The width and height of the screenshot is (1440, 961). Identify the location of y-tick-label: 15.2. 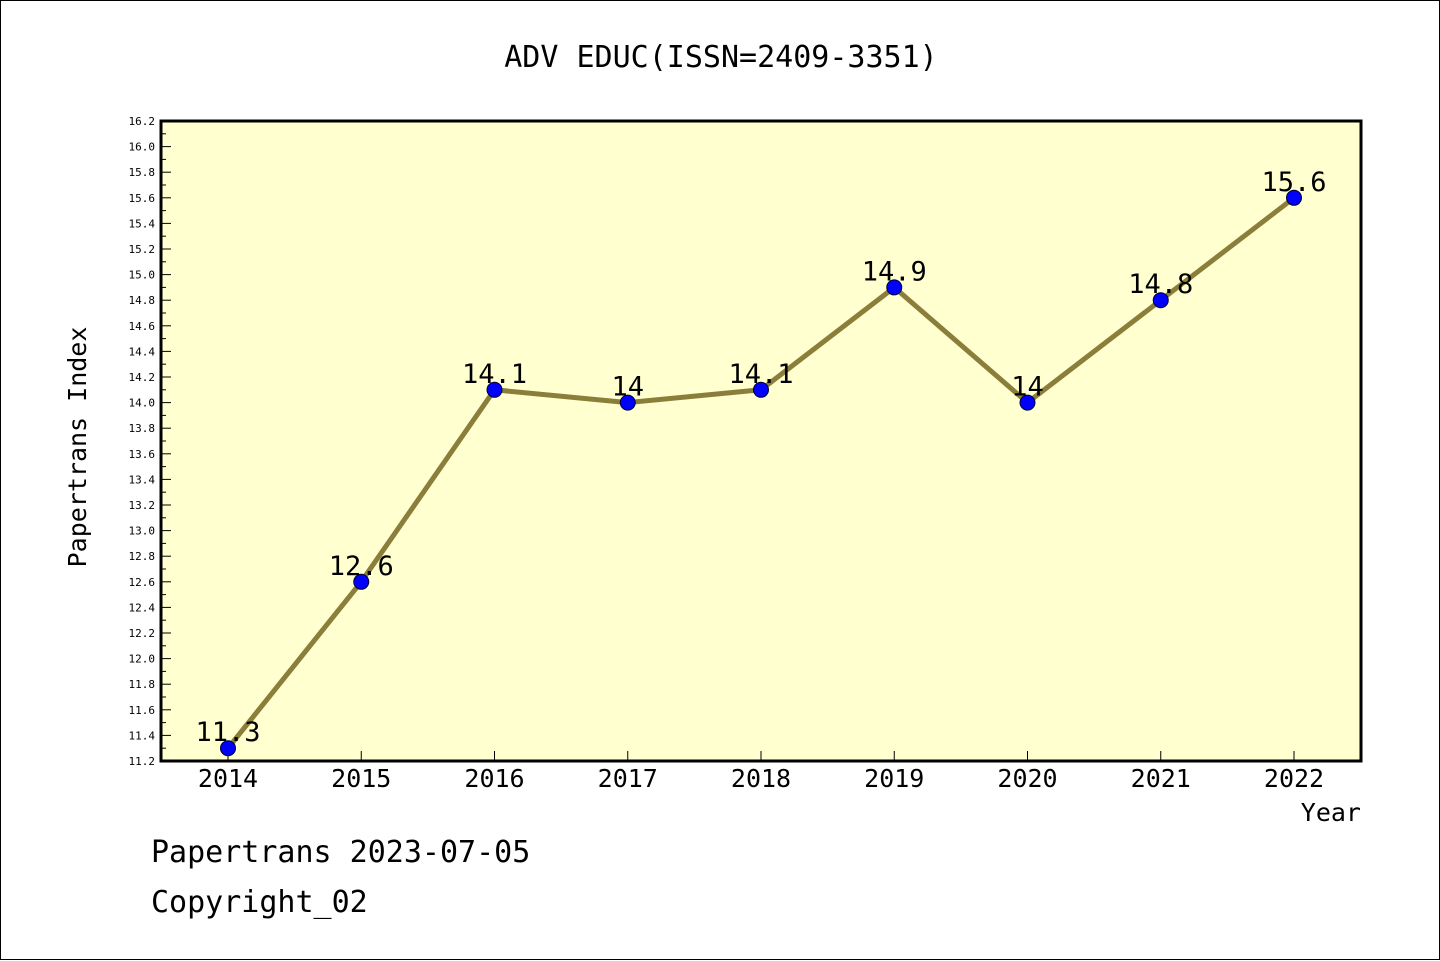
(142, 249).